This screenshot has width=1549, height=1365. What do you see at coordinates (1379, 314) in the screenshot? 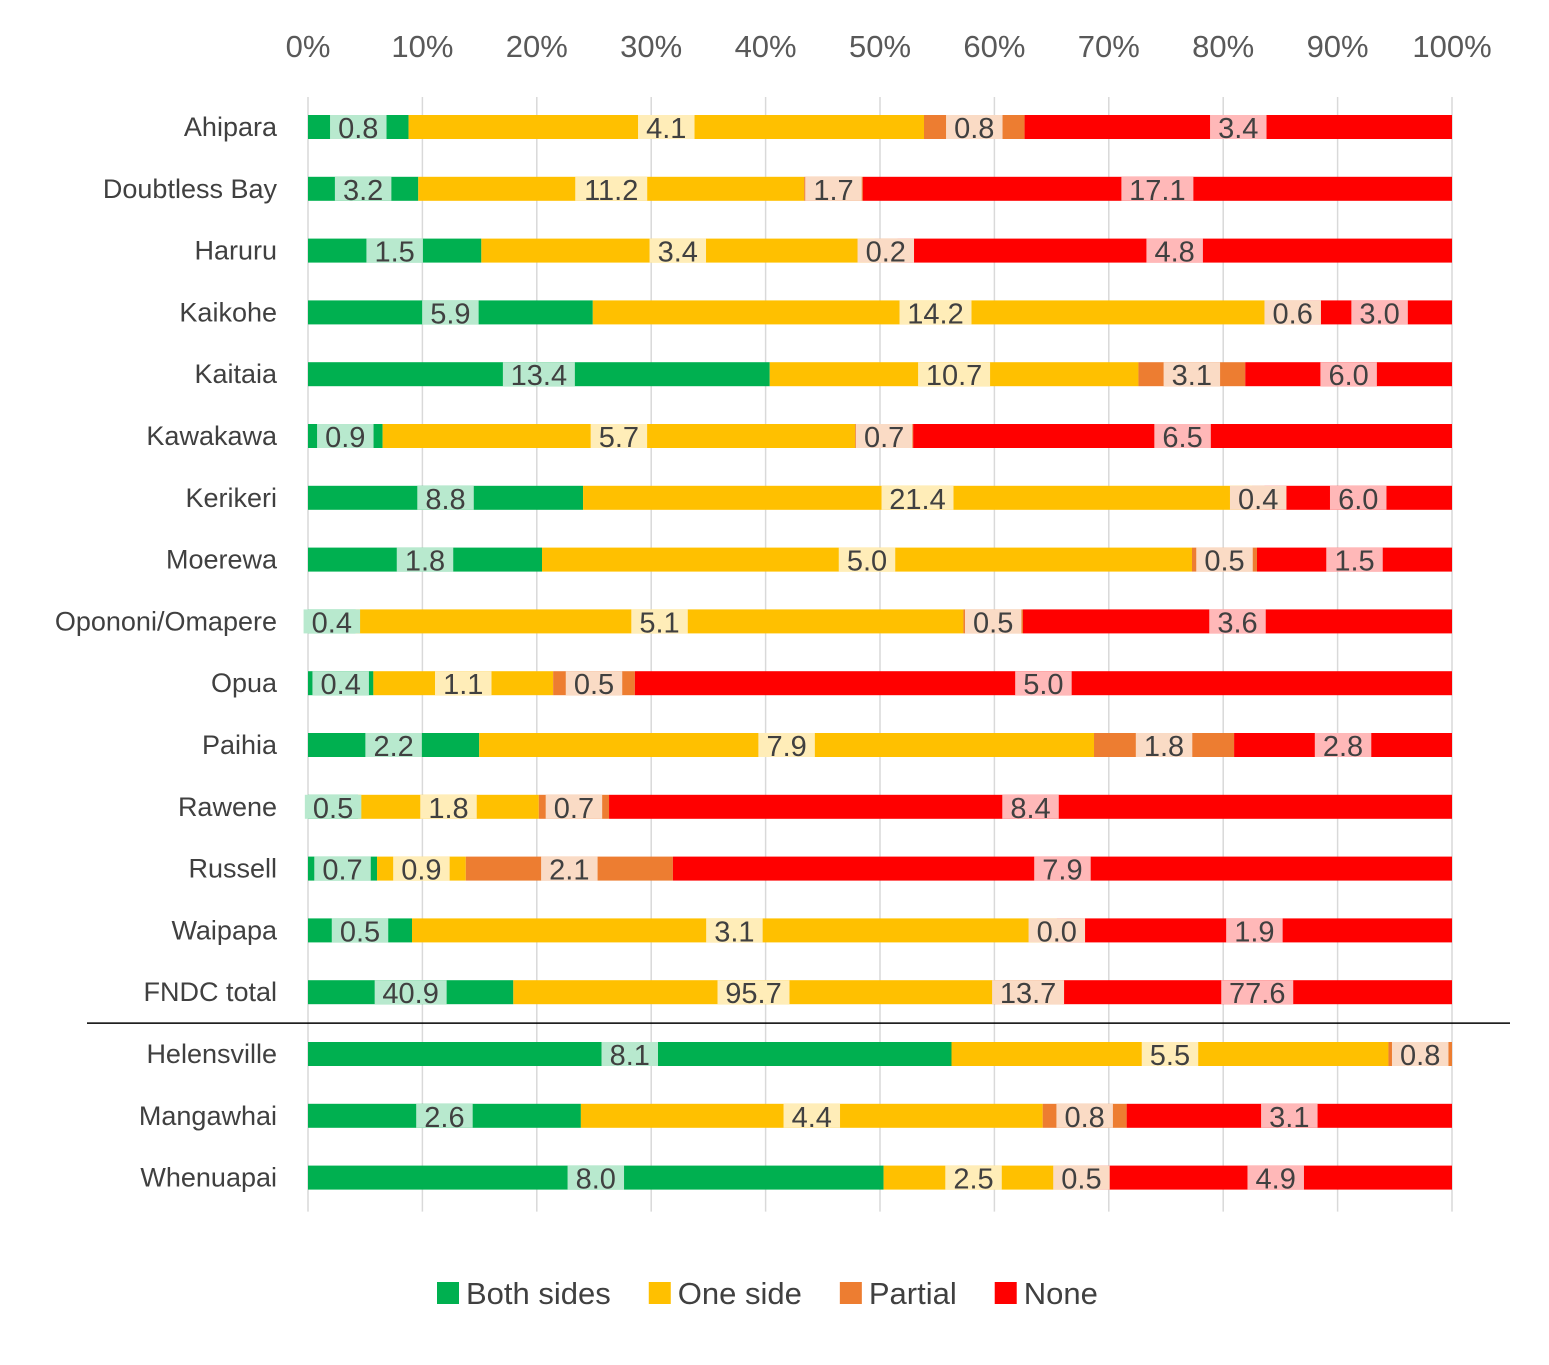
I see `data-label: 3.0` at bounding box center [1379, 314].